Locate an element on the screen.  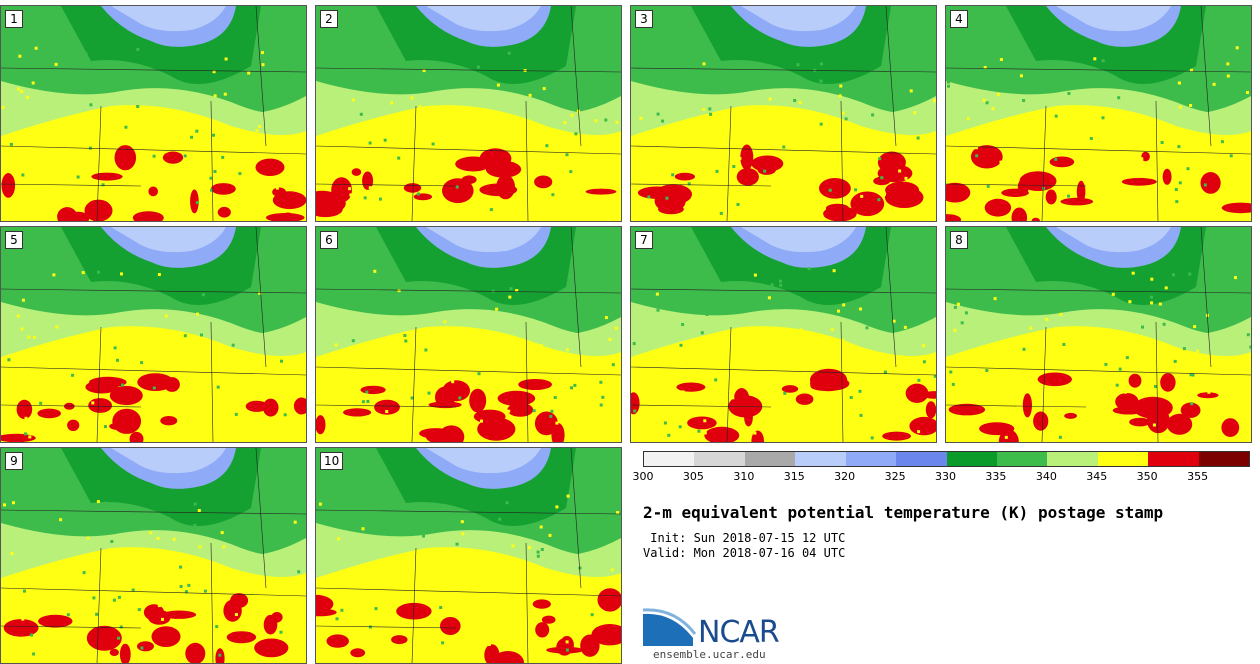
panel-number: 1 is located at coordinates (14, 19).